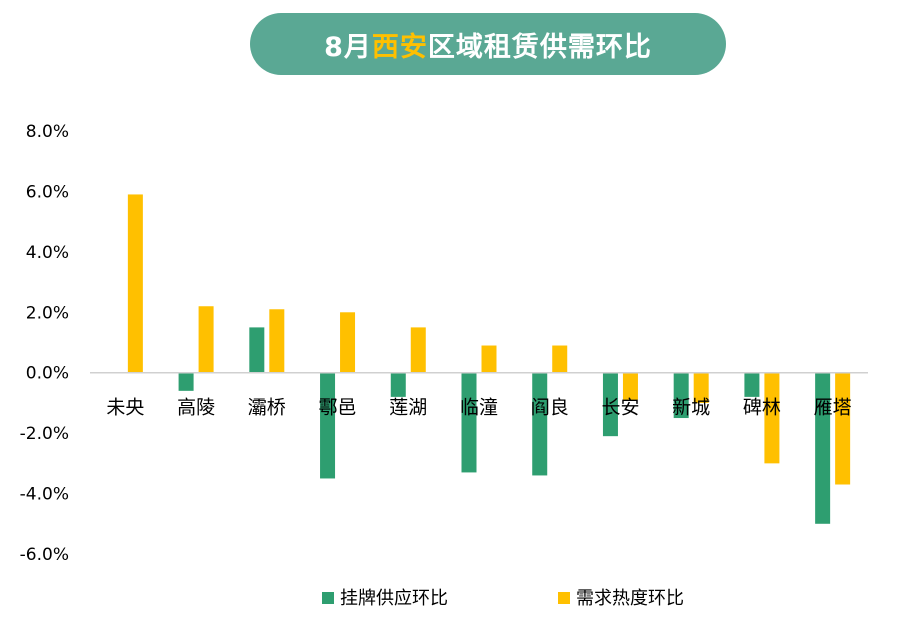  What do you see at coordinates (47, 192) in the screenshot?
I see `y-tick-label: 6.0%` at bounding box center [47, 192].